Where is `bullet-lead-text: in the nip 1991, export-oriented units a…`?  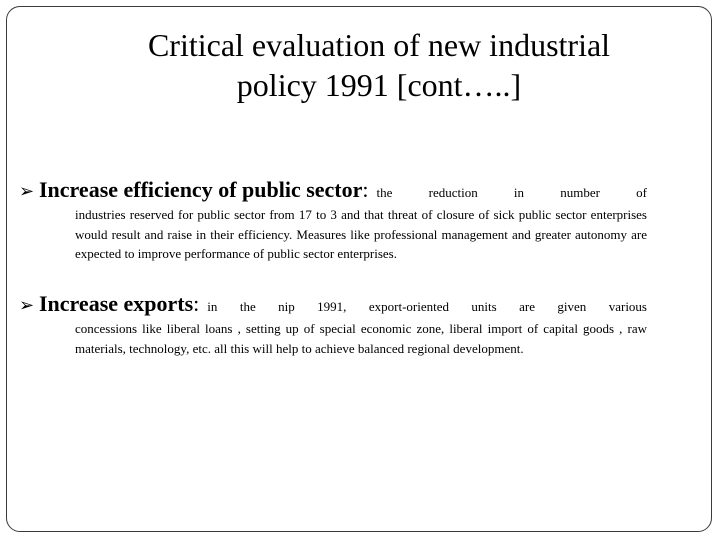
bullet-lead-text: in the nip 1991, export-oriented units a… is located at coordinates (427, 306).